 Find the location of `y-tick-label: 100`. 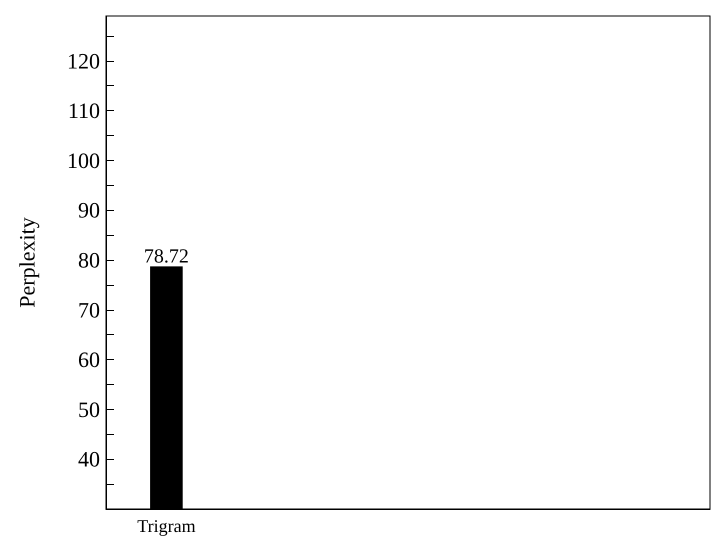

y-tick-label: 100 is located at coordinates (83, 160).